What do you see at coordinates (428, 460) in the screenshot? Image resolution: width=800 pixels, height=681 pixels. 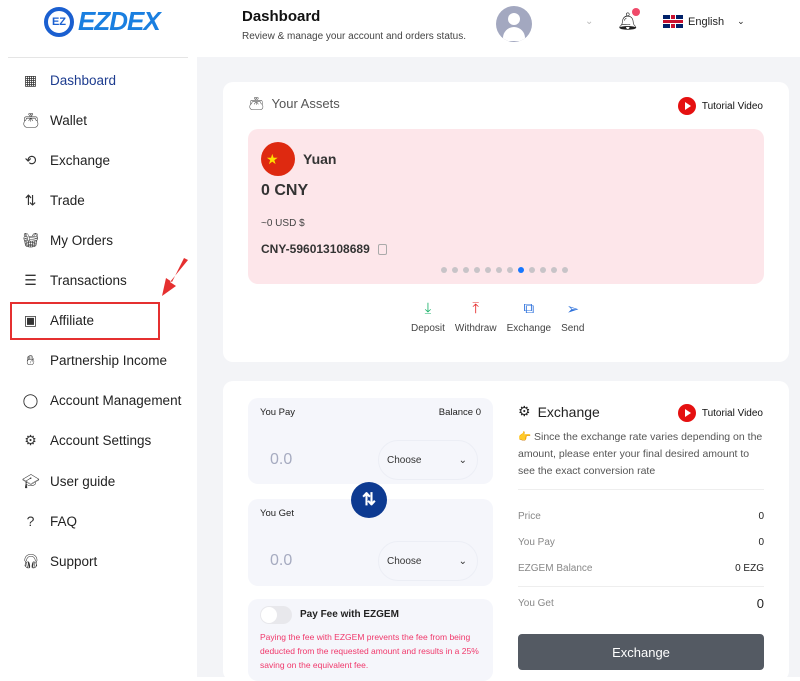 I see `pay-currency-select: Choose ⌄` at bounding box center [428, 460].